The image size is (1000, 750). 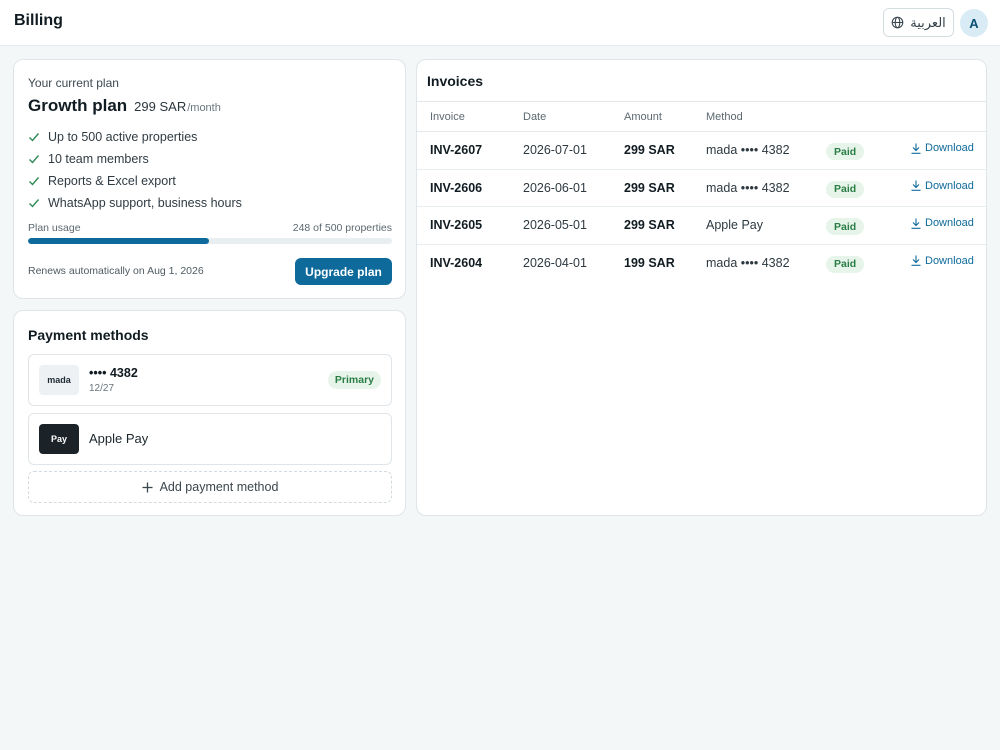 What do you see at coordinates (447, 117) in the screenshot?
I see `column-header-invoice: Invoice` at bounding box center [447, 117].